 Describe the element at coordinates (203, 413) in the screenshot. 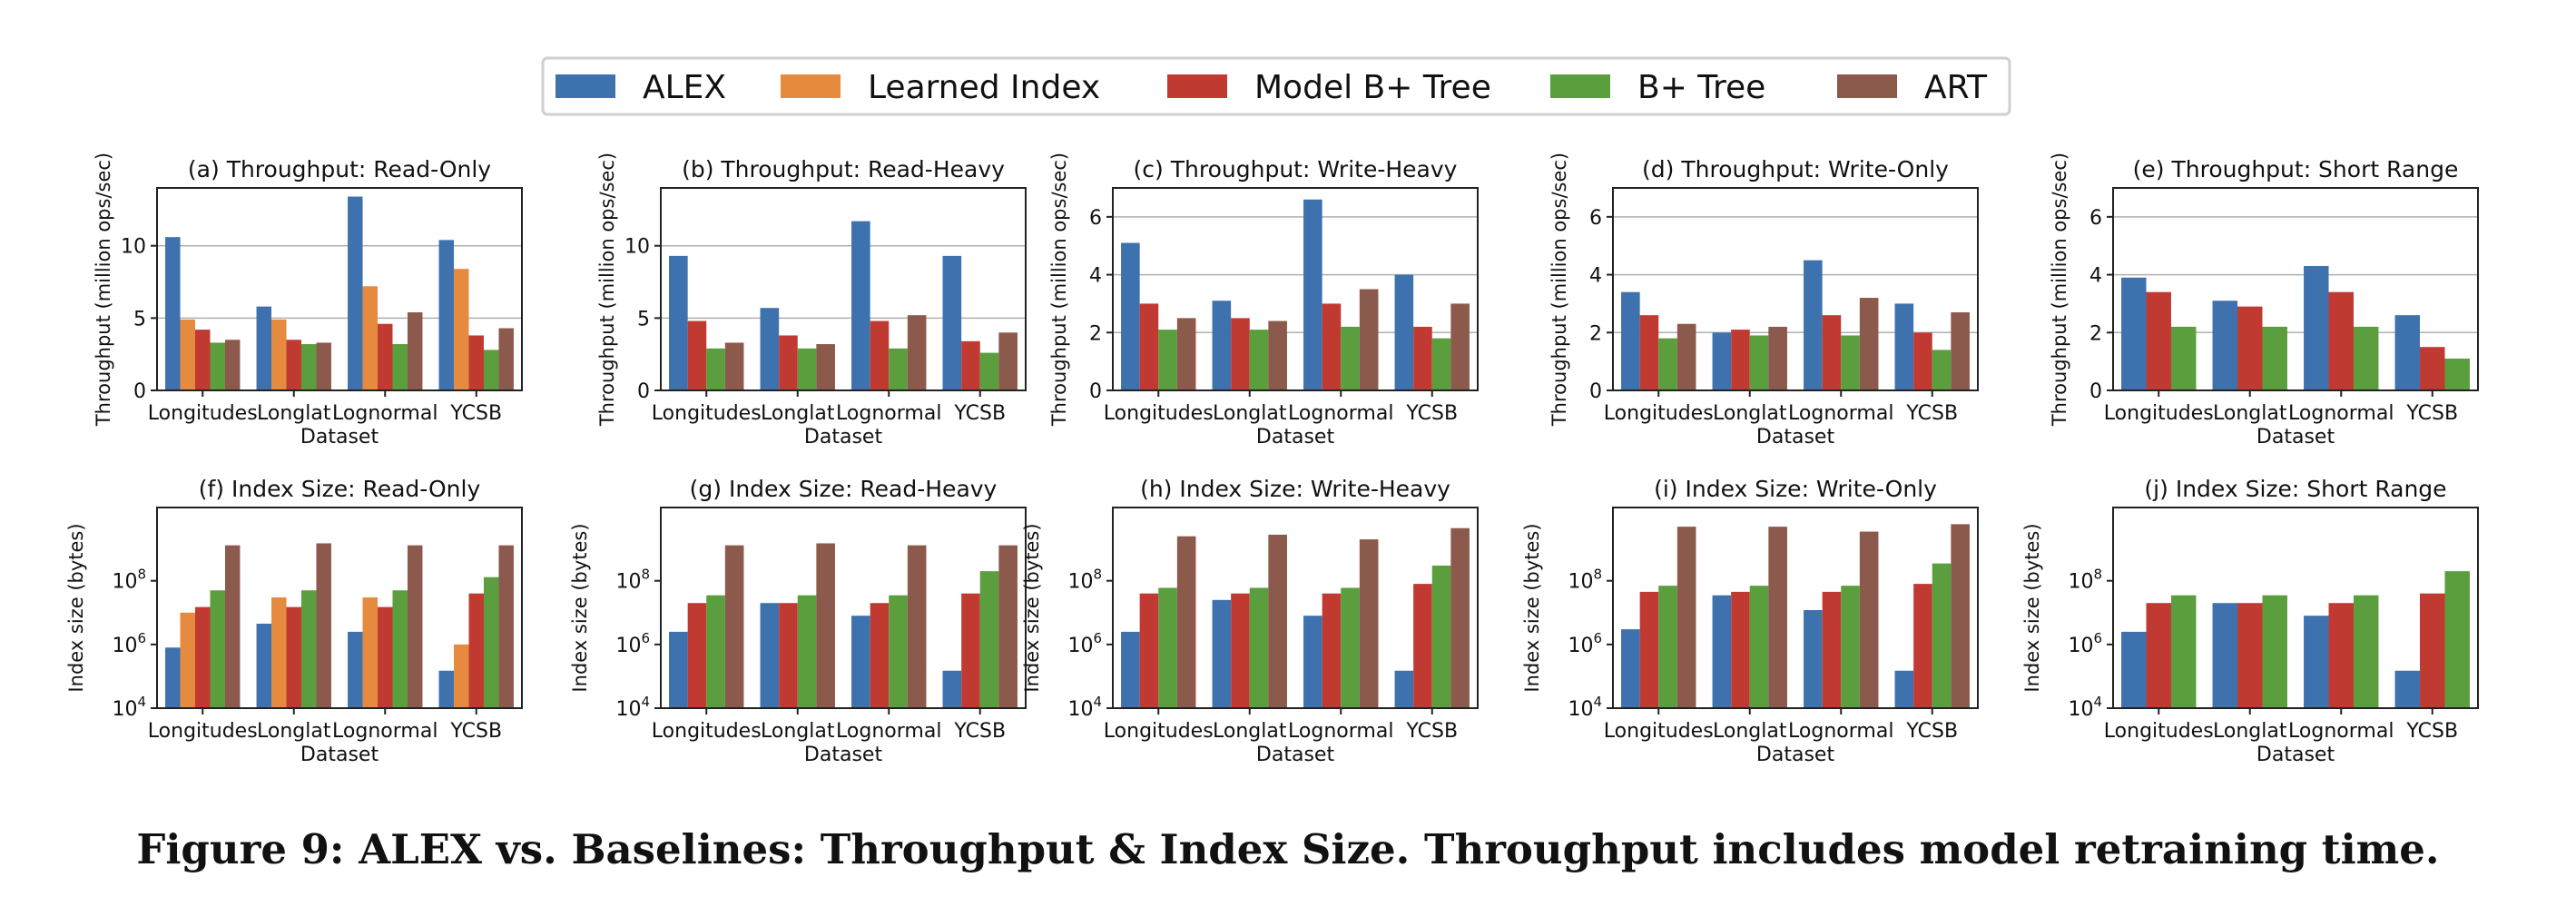

I see `x-tick-label: Longitudes` at that location.